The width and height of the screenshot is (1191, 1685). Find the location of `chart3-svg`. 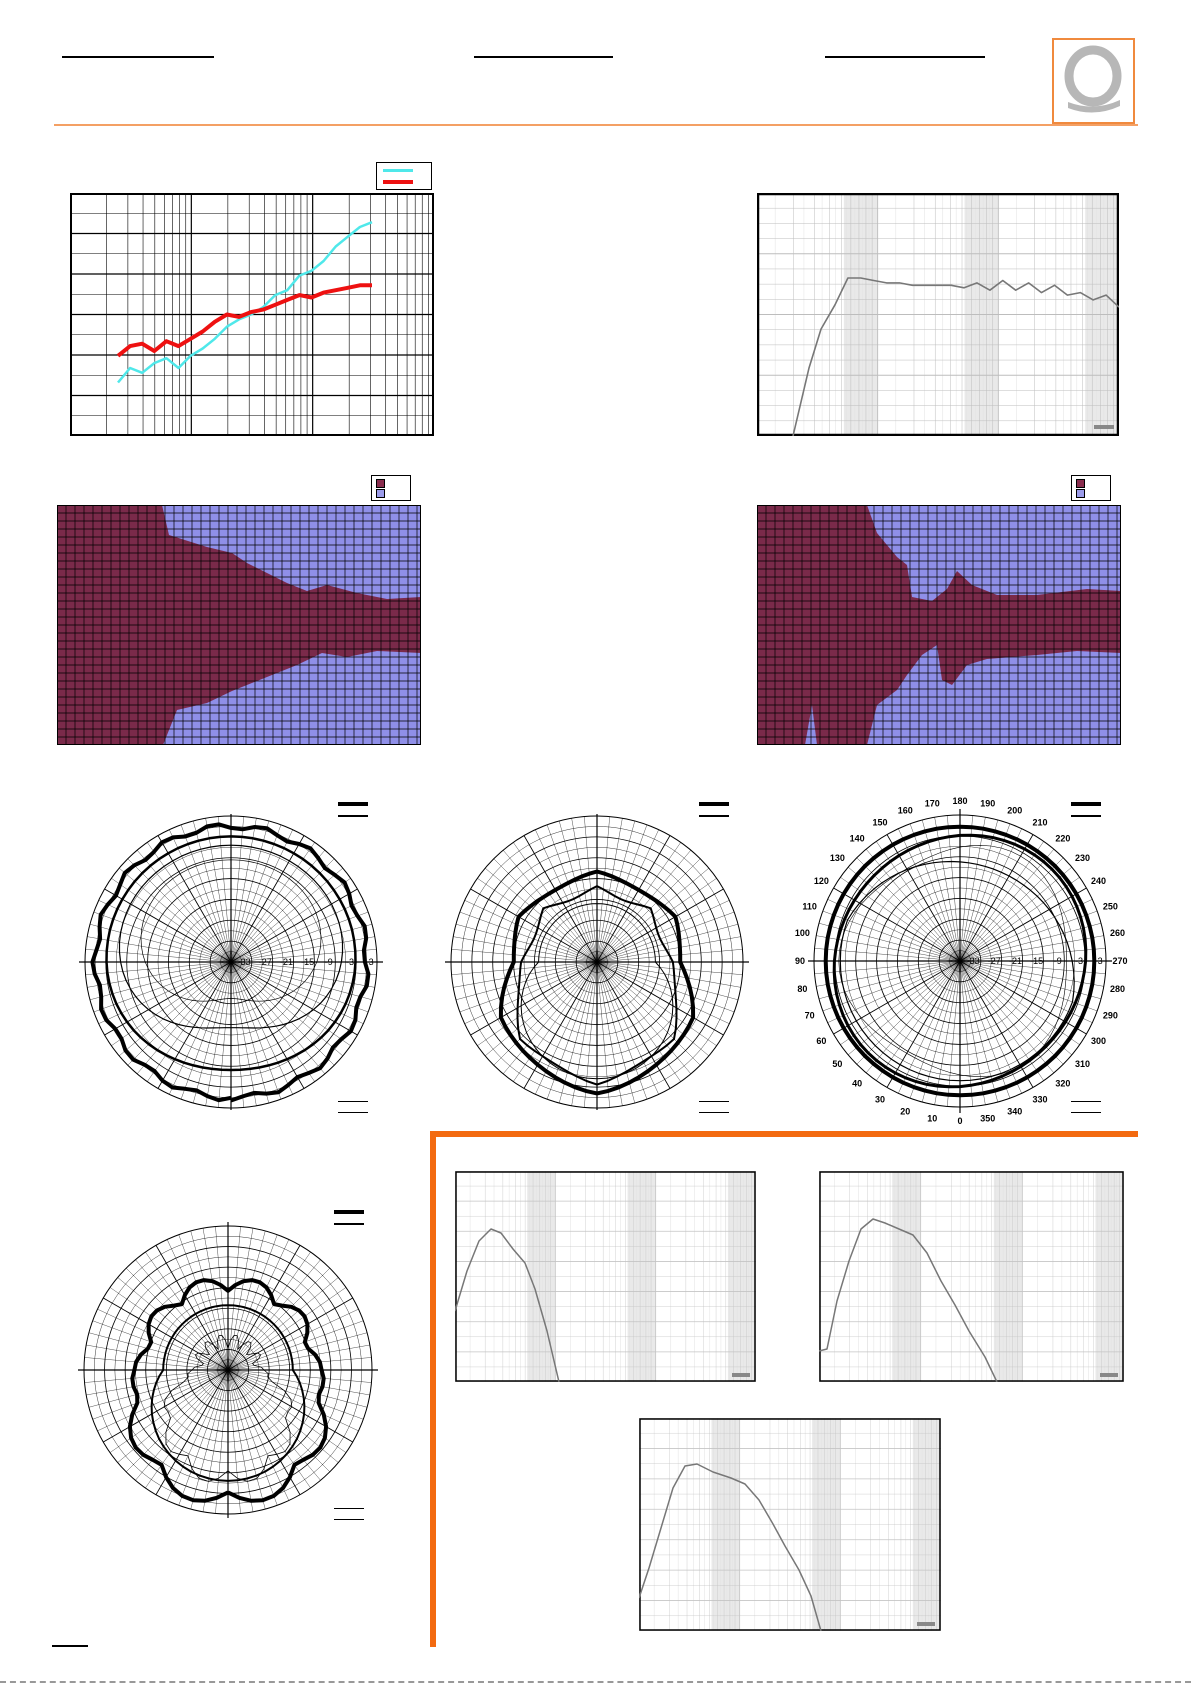

chart3-svg is located at coordinates (605, 1276).